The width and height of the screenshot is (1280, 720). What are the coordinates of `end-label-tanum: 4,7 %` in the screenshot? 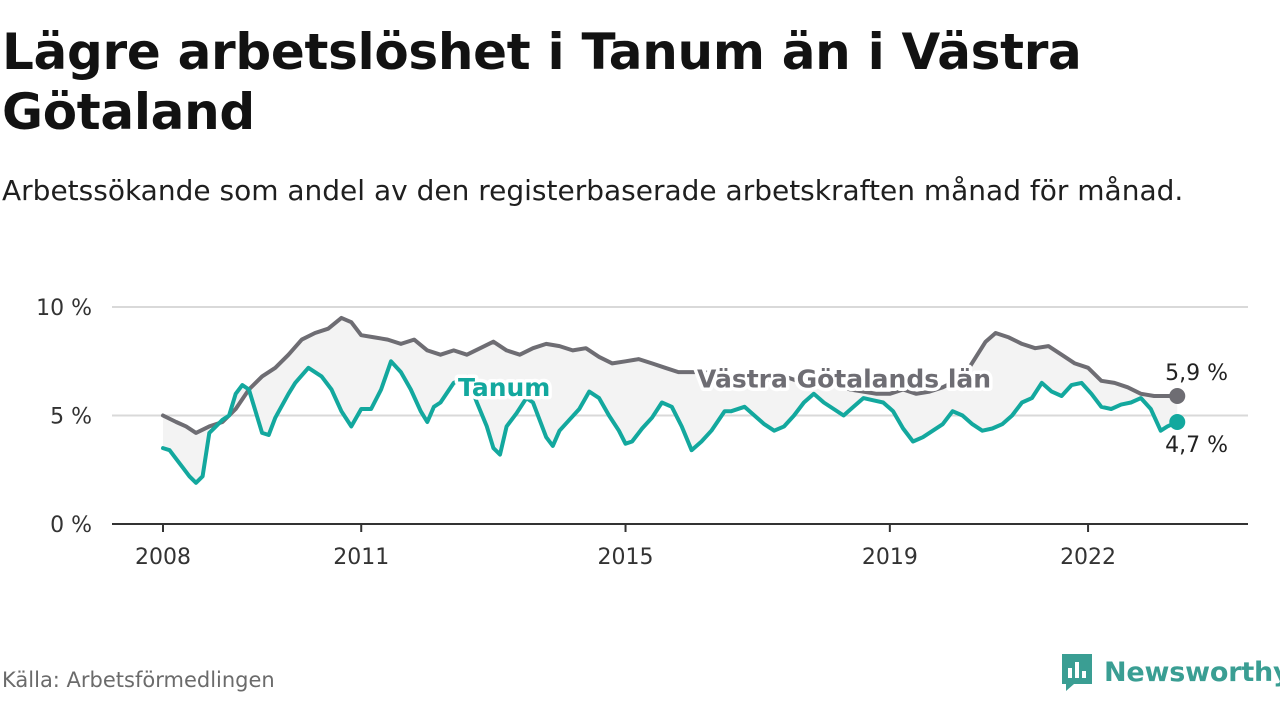 It's located at (1196, 445).